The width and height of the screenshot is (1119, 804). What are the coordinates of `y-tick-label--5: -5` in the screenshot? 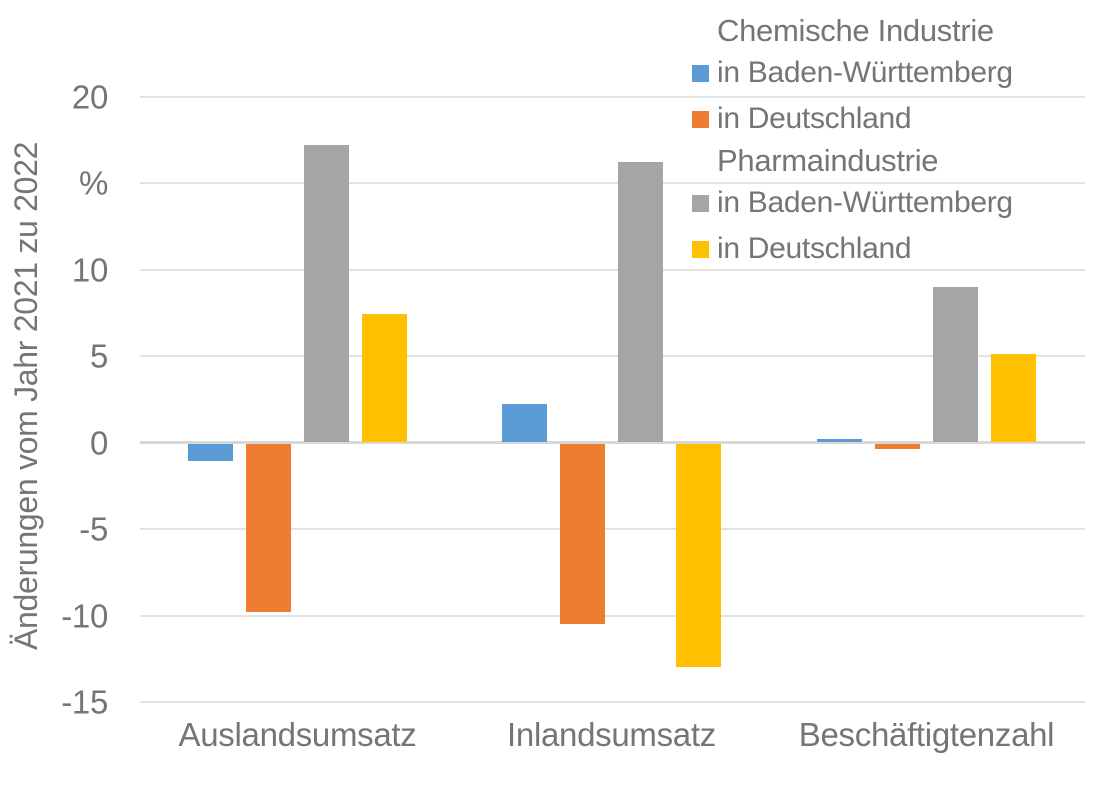 It's located at (93, 529).